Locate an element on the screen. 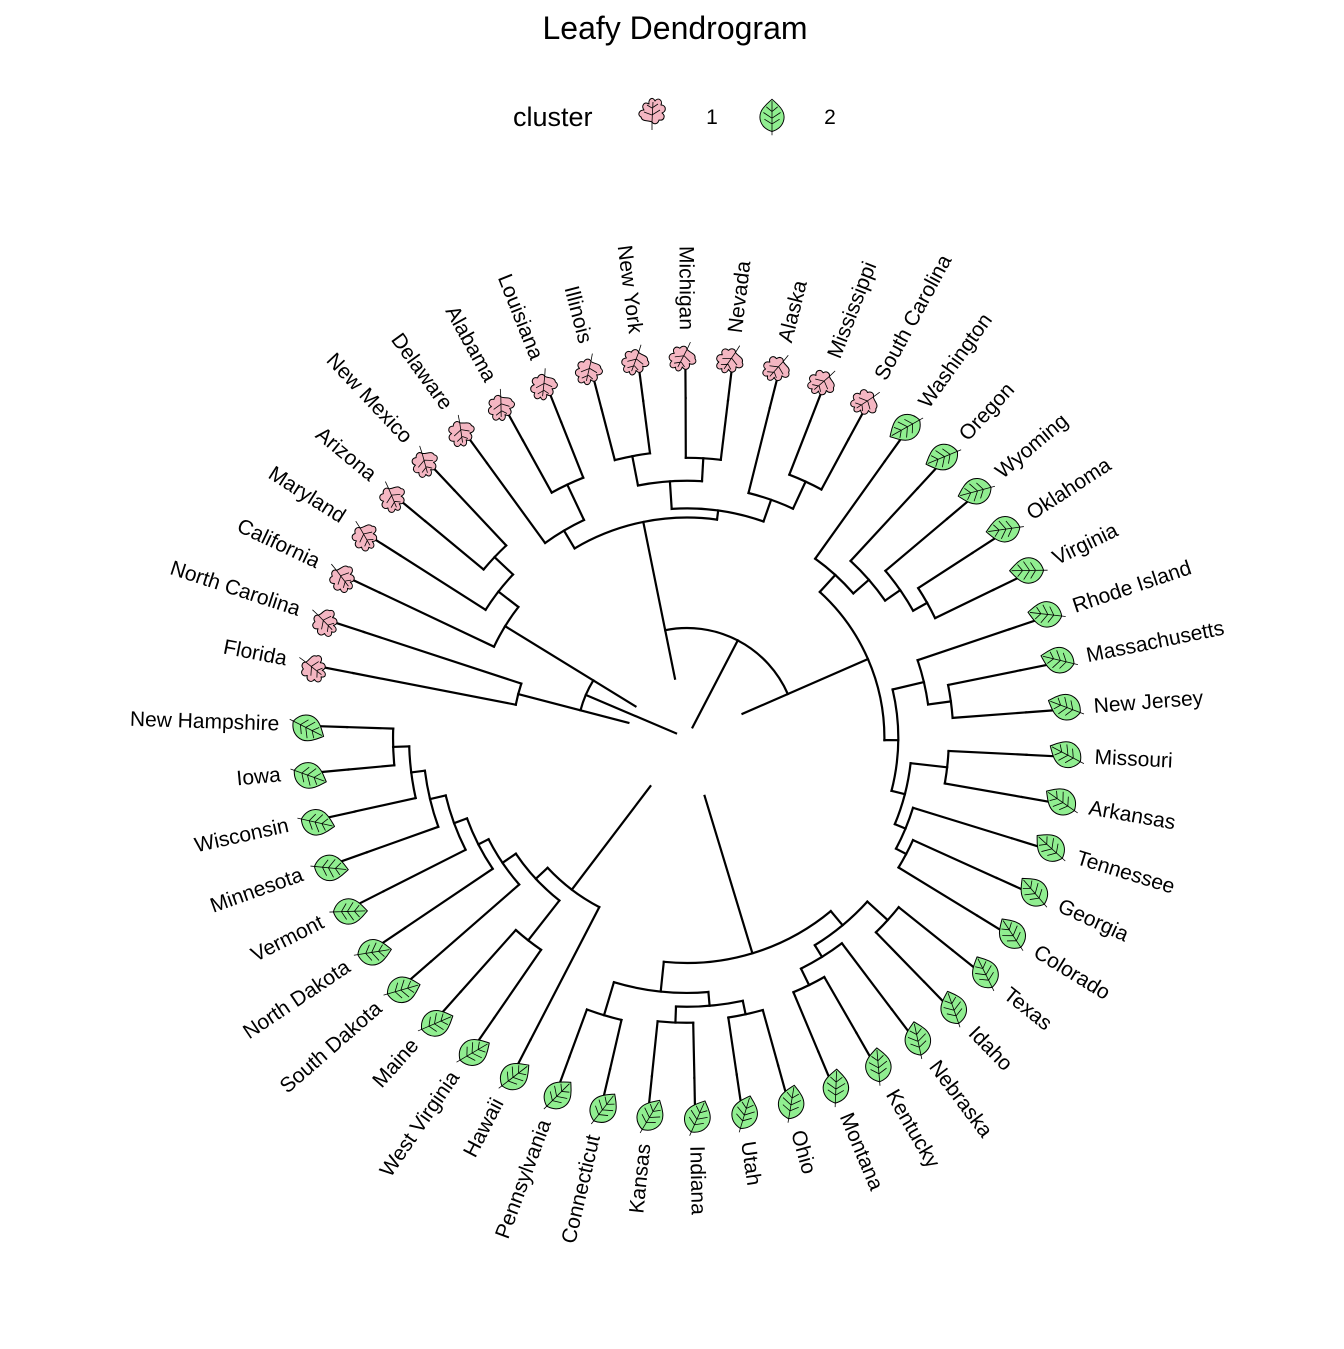 The height and width of the screenshot is (1349, 1344). leaf-label: Michigan is located at coordinates (685, 288).